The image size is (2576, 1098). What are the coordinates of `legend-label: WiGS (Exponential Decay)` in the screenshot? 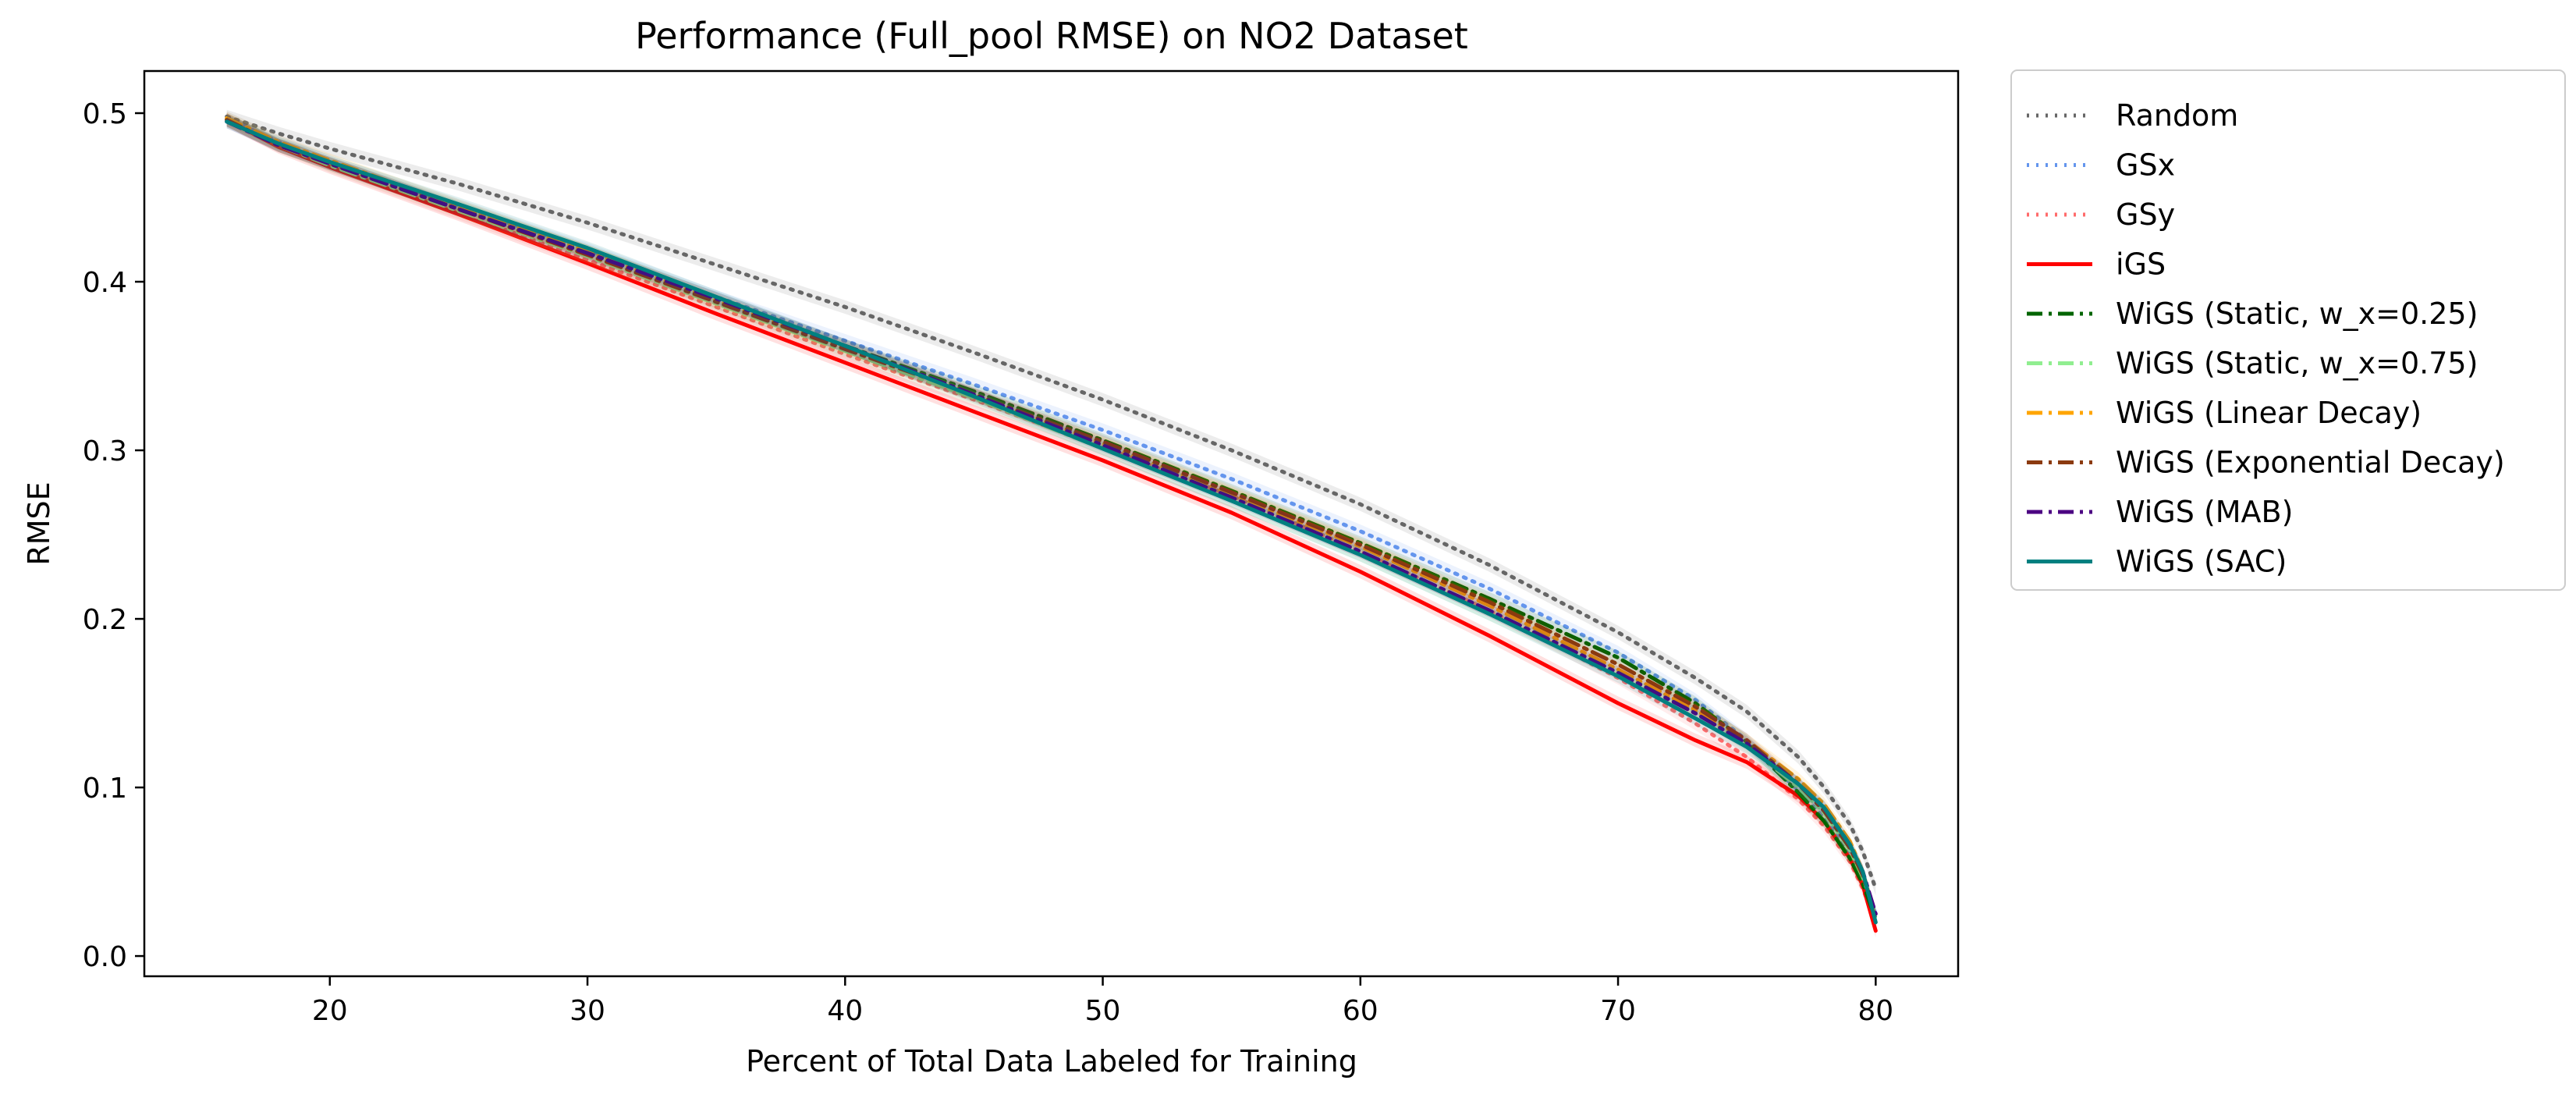 It's located at (2310, 463).